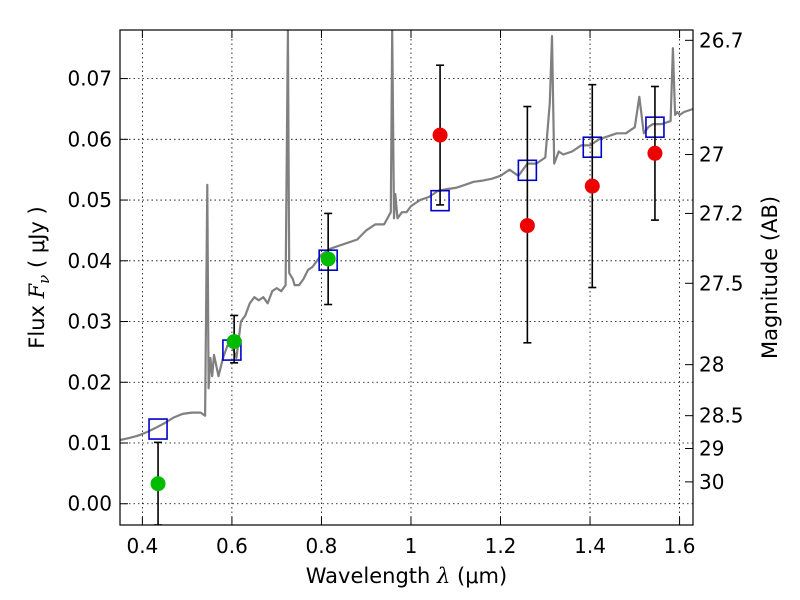  What do you see at coordinates (711, 365) in the screenshot?
I see `mag-tick-label: 28` at bounding box center [711, 365].